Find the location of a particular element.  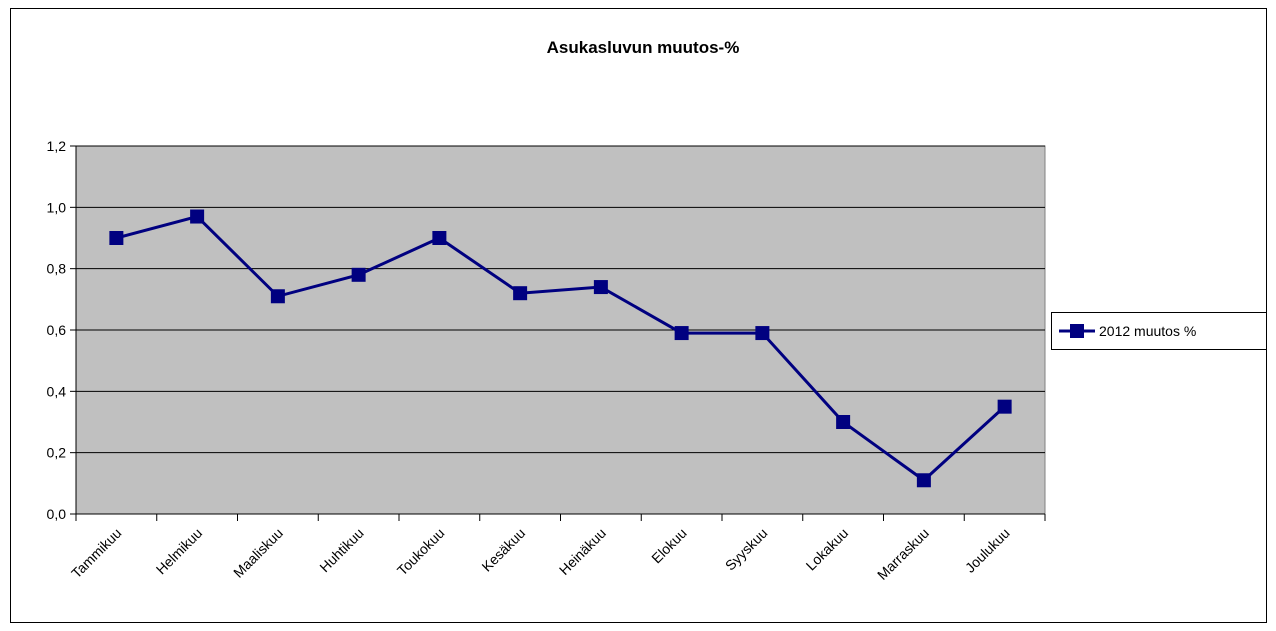

y-tick-label: 0,6 is located at coordinates (57, 330).